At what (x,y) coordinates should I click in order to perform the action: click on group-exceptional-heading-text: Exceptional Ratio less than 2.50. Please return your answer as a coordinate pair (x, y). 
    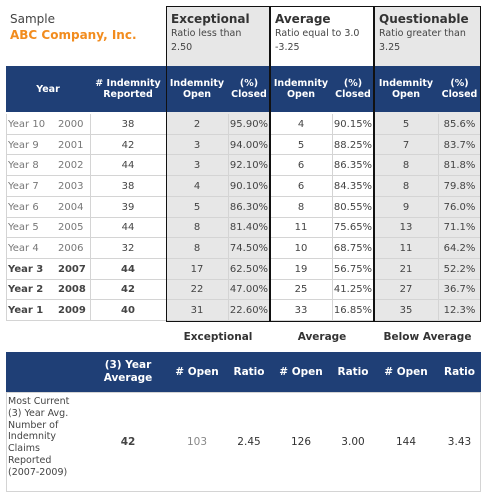
    Looking at the image, I should click on (218, 35).